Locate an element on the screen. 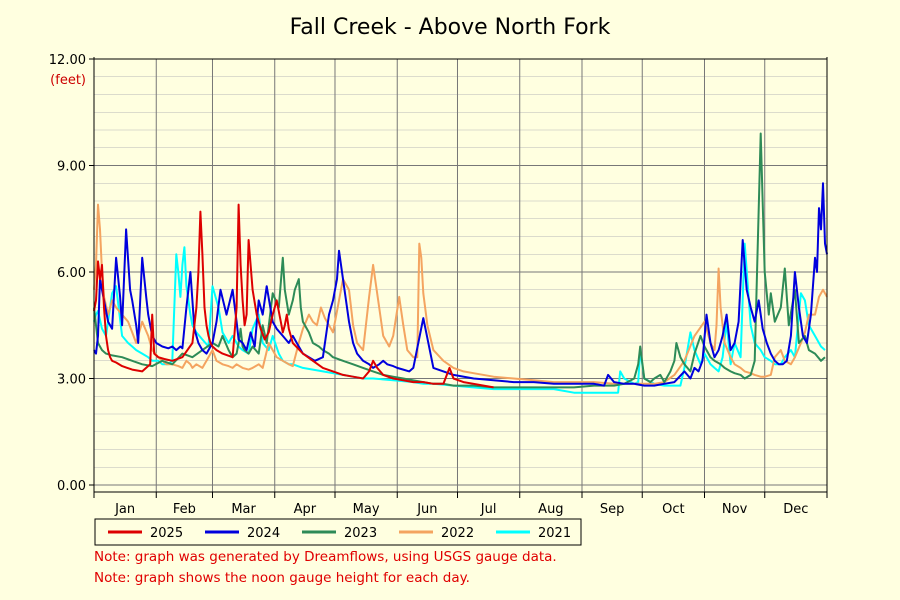  series-line-2025 is located at coordinates (293, 296).